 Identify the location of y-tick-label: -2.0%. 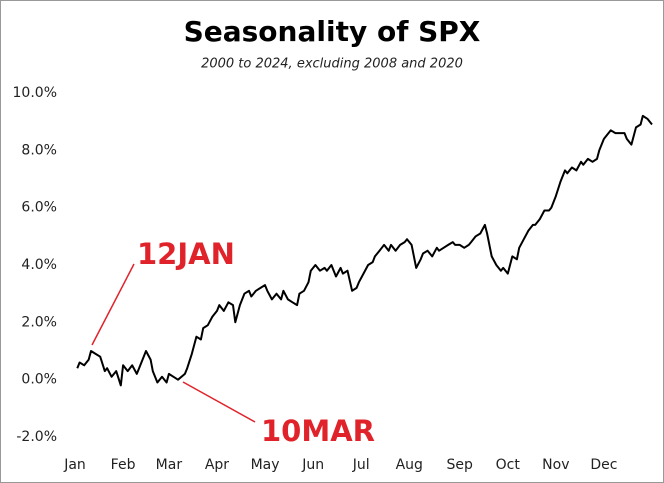
(36, 437).